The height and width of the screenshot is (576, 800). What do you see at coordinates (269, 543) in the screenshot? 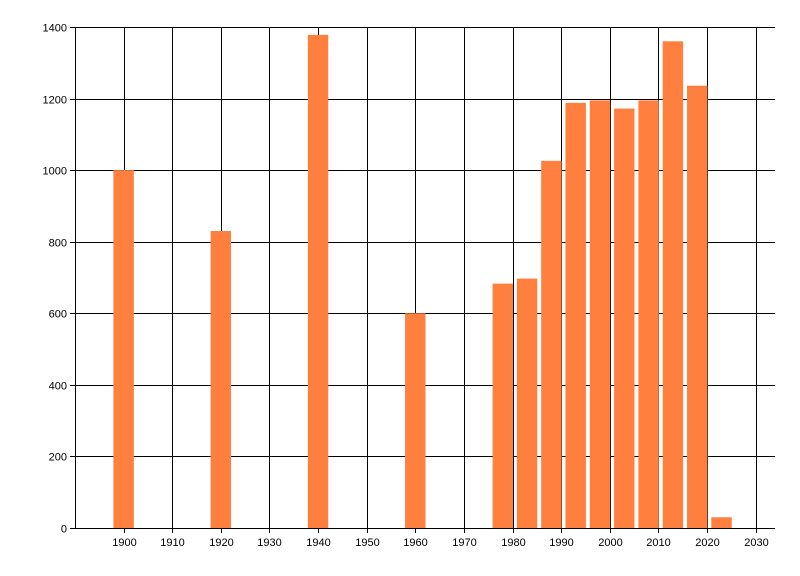
I see `x-tick-label: 1930` at bounding box center [269, 543].